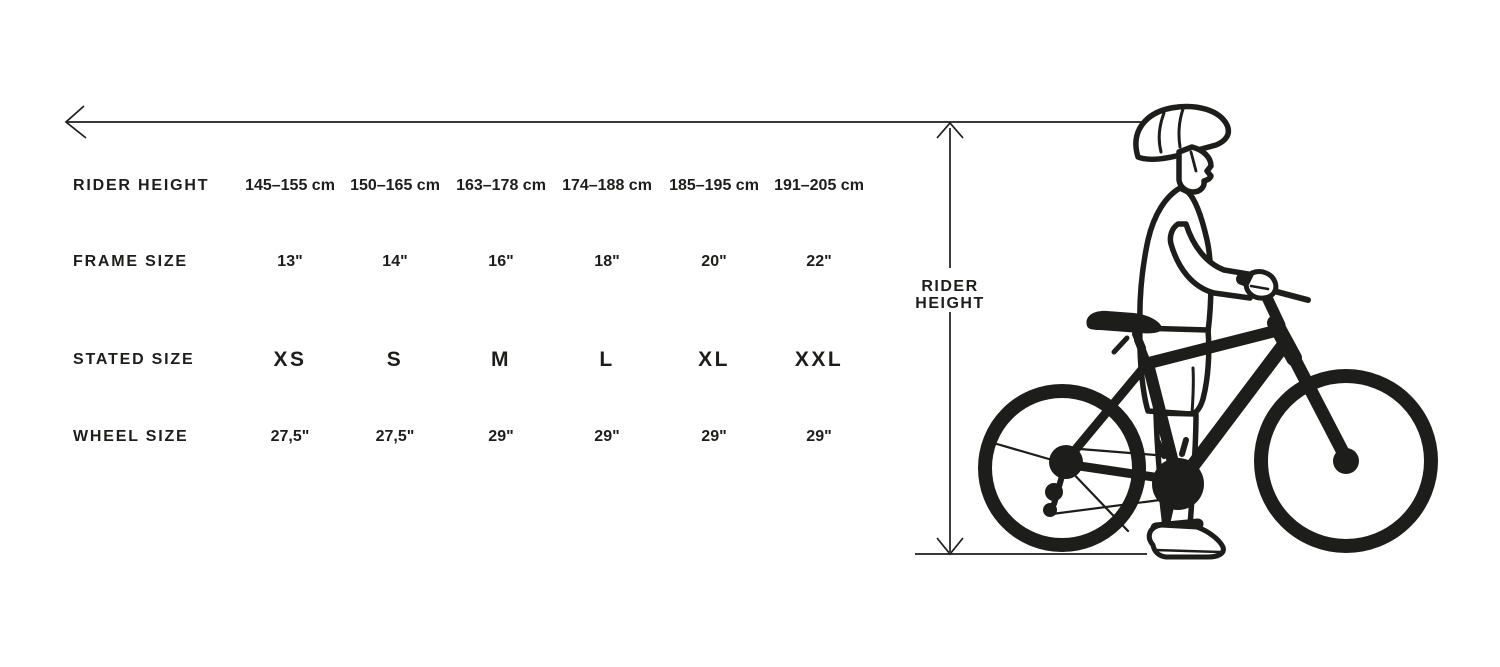 Image resolution: width=1500 pixels, height=667 pixels. Describe the element at coordinates (395, 261) in the screenshot. I see `size-cell: 14"` at that location.